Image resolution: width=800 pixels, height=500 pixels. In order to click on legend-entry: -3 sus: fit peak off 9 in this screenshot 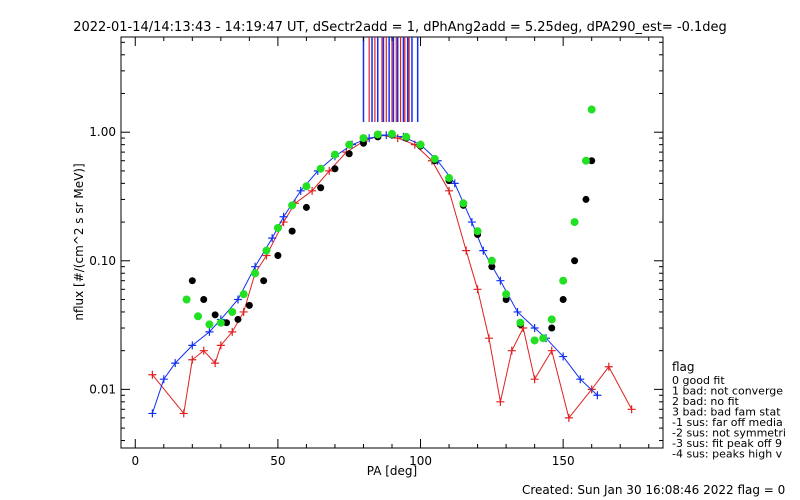, I will do `click(727, 443)`.